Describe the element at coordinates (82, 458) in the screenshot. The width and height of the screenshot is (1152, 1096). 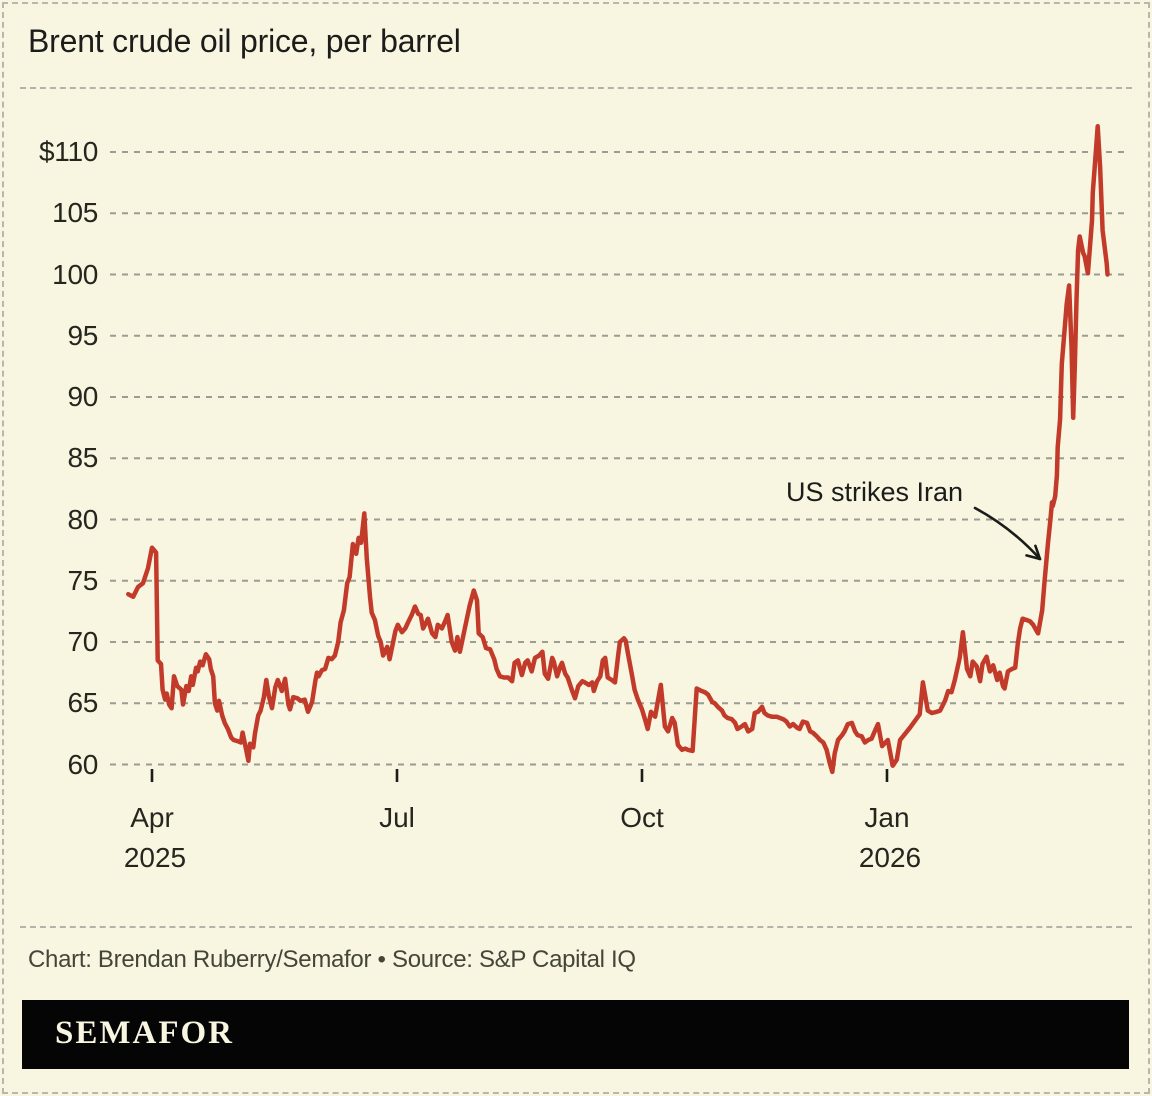
I see `y-axis-label: 85` at that location.